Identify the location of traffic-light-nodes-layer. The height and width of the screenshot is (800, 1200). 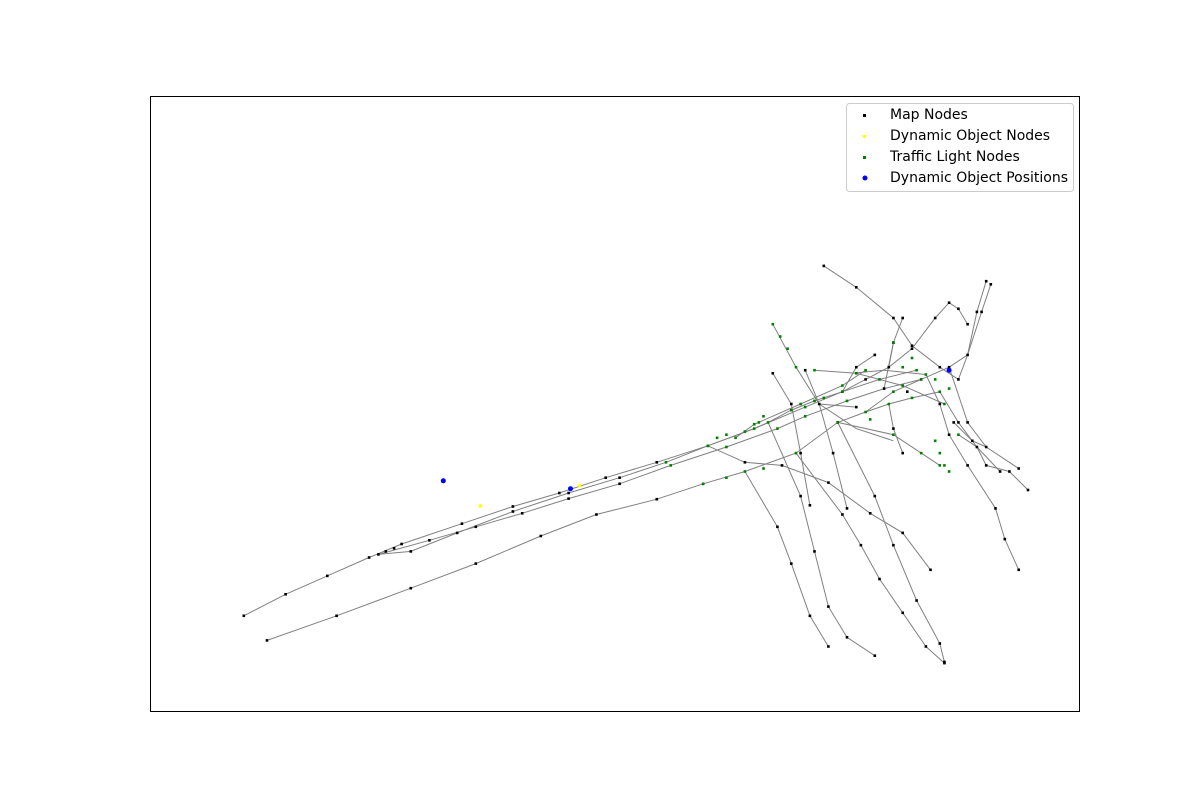
(812, 404).